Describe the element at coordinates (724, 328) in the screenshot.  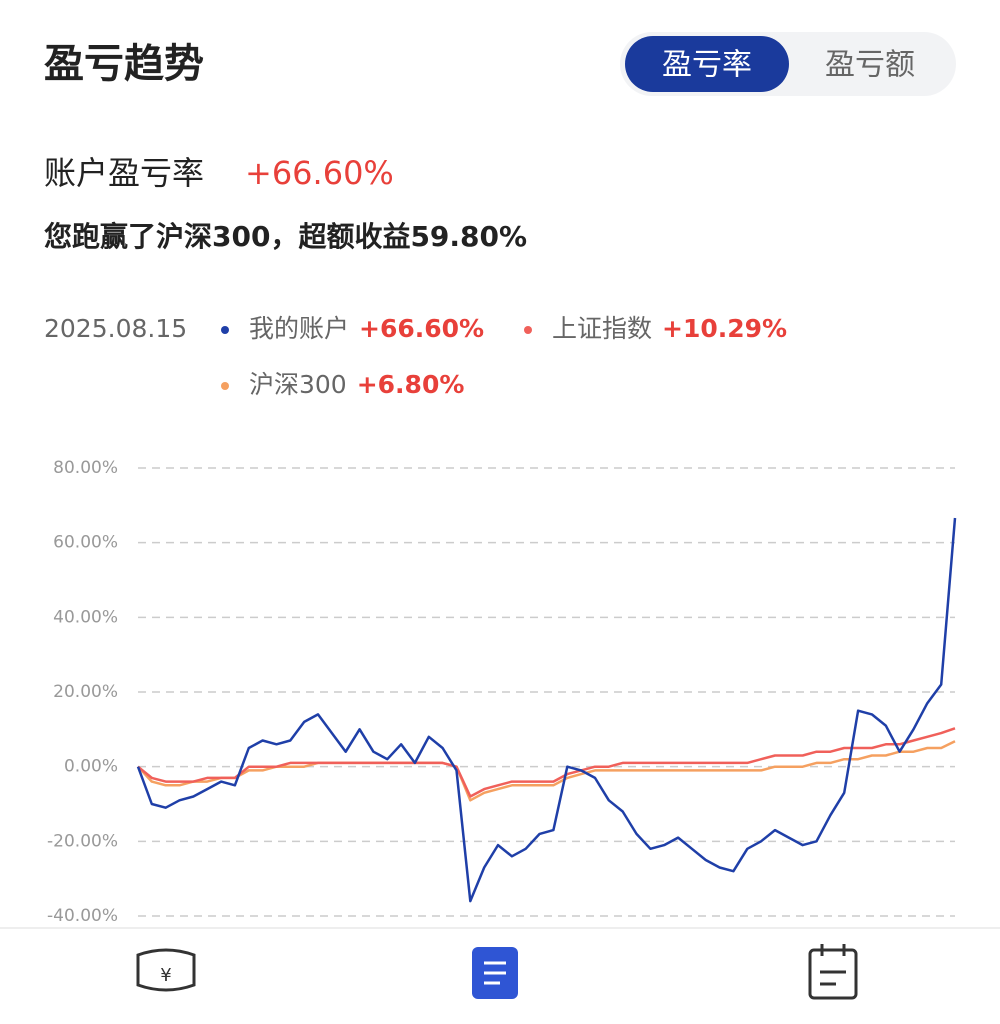
I see `legend-value: +10.29%` at that location.